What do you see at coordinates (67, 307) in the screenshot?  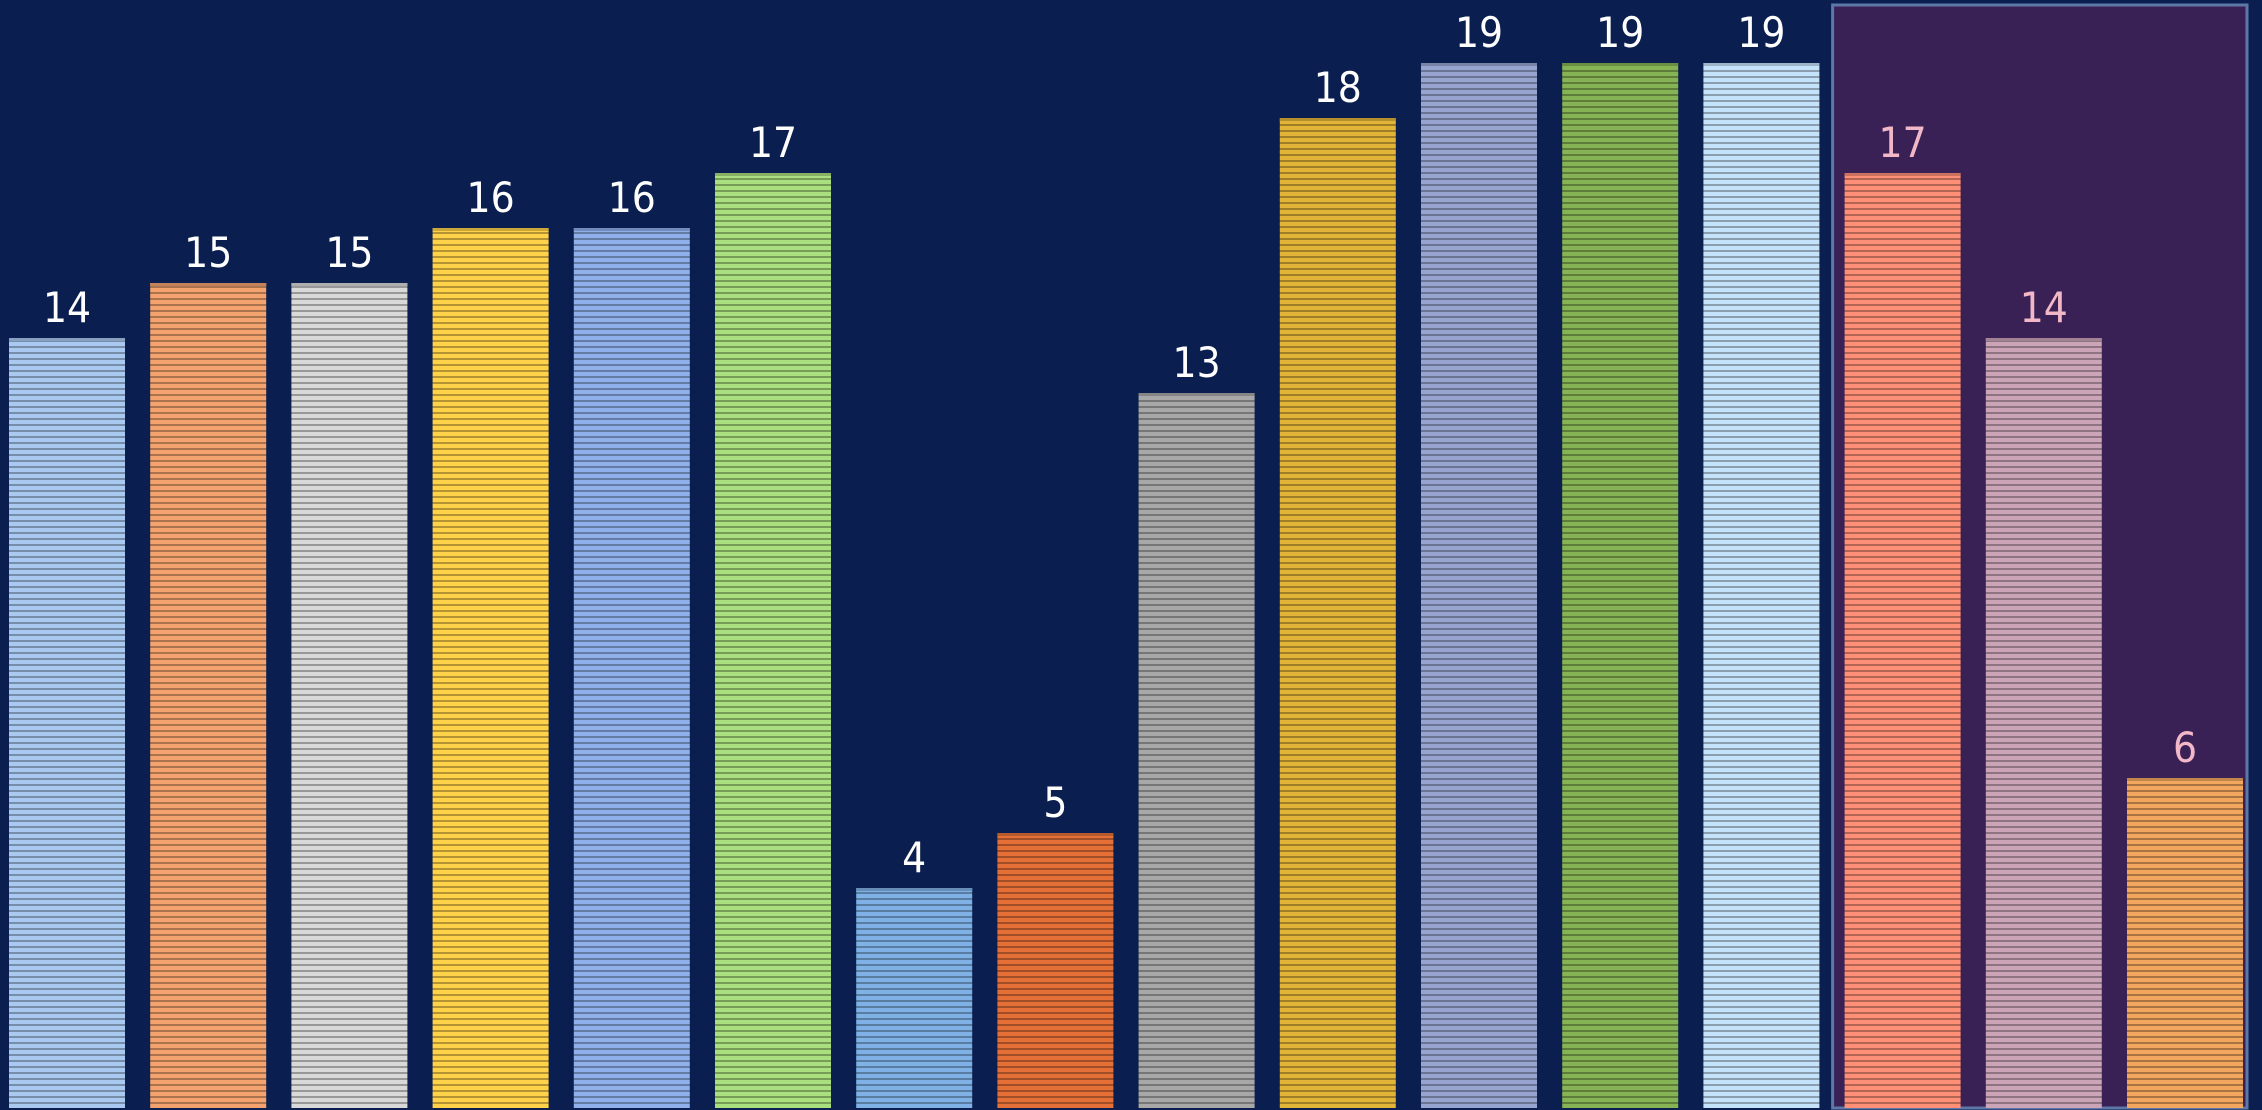 I see `value-label-1: 14` at bounding box center [67, 307].